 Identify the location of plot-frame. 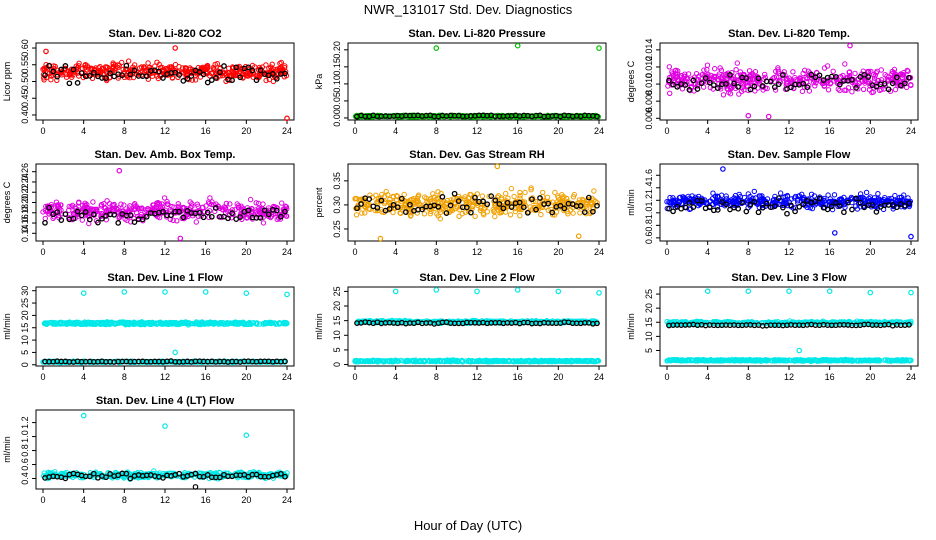
(477, 326).